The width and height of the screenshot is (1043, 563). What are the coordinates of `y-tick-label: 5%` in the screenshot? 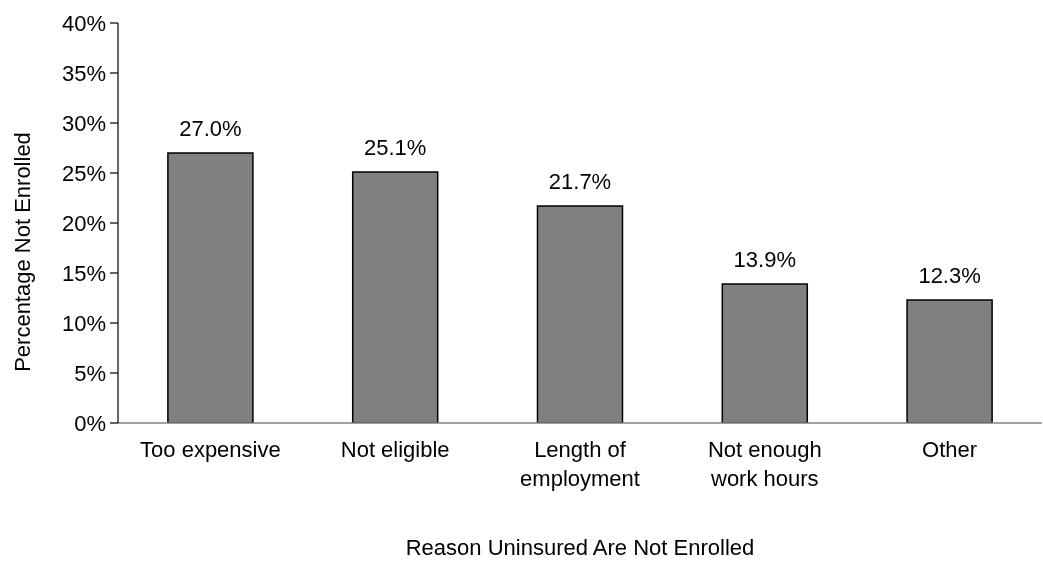 It's located at (90, 373).